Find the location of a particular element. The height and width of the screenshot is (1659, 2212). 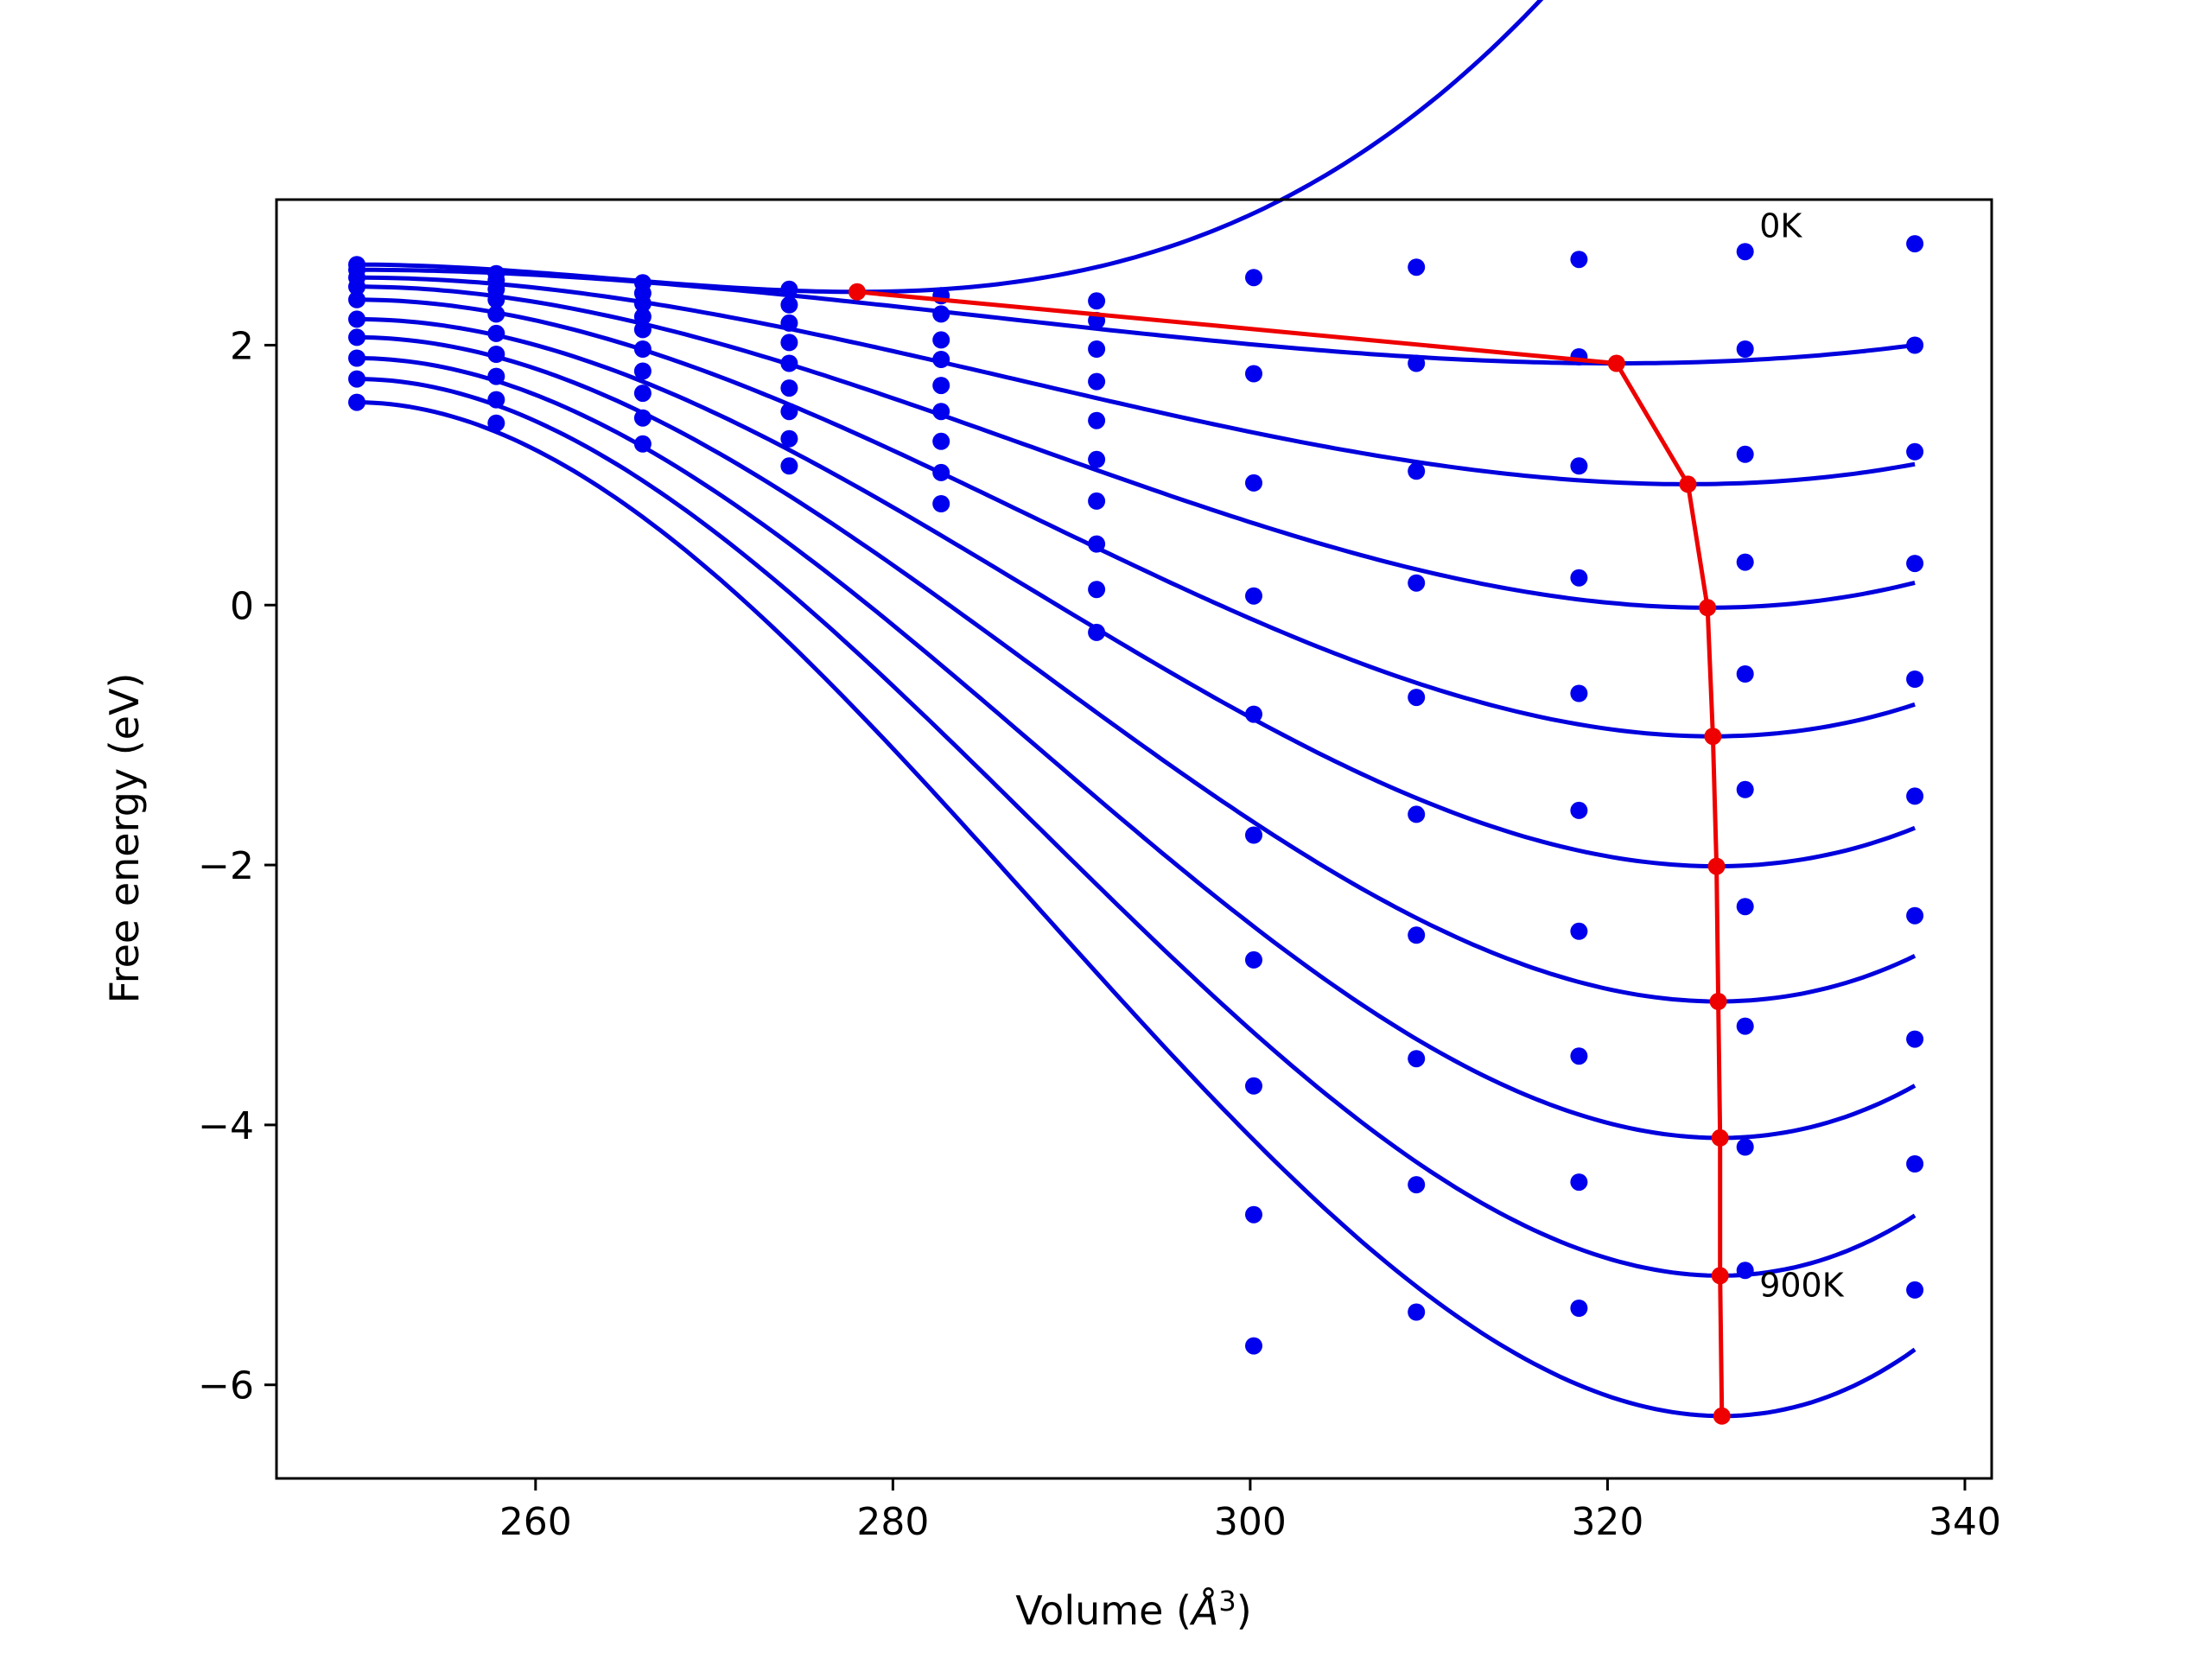

x-tick-label: 260 is located at coordinates (535, 1522).